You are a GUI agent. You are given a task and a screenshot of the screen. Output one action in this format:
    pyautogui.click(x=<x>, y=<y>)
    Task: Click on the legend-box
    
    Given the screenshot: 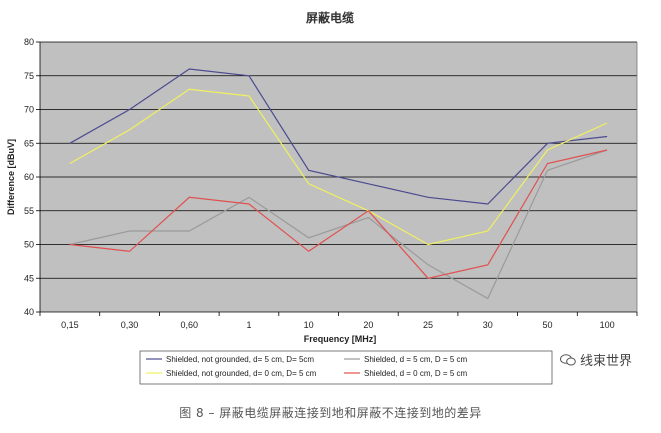 What is the action you would take?
    pyautogui.click(x=346, y=367)
    